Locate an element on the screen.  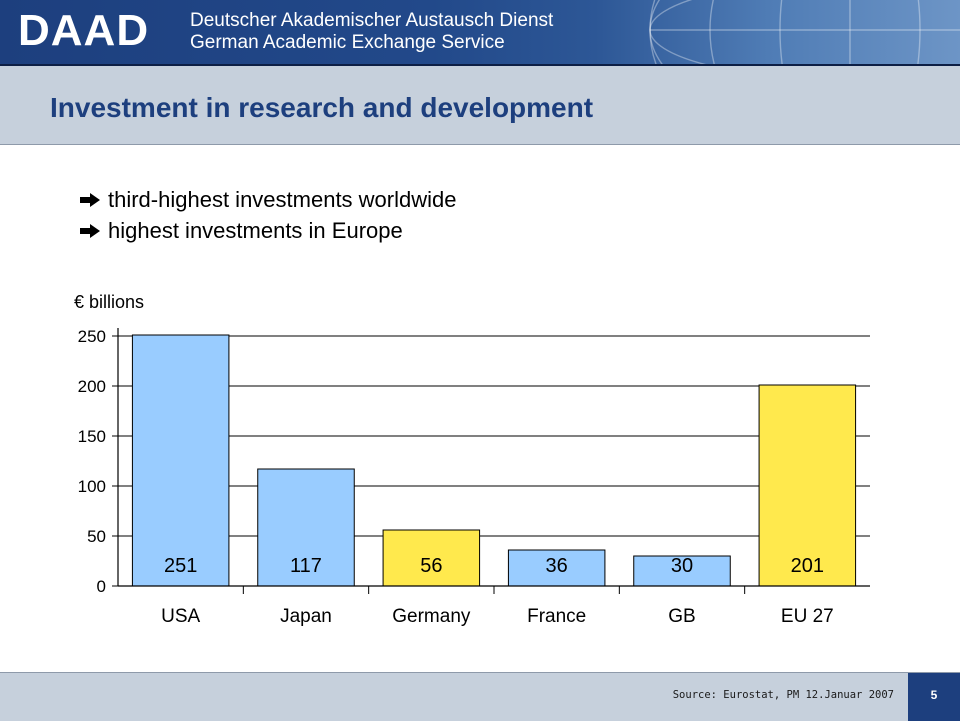
data-label: 36 is located at coordinates (557, 566).